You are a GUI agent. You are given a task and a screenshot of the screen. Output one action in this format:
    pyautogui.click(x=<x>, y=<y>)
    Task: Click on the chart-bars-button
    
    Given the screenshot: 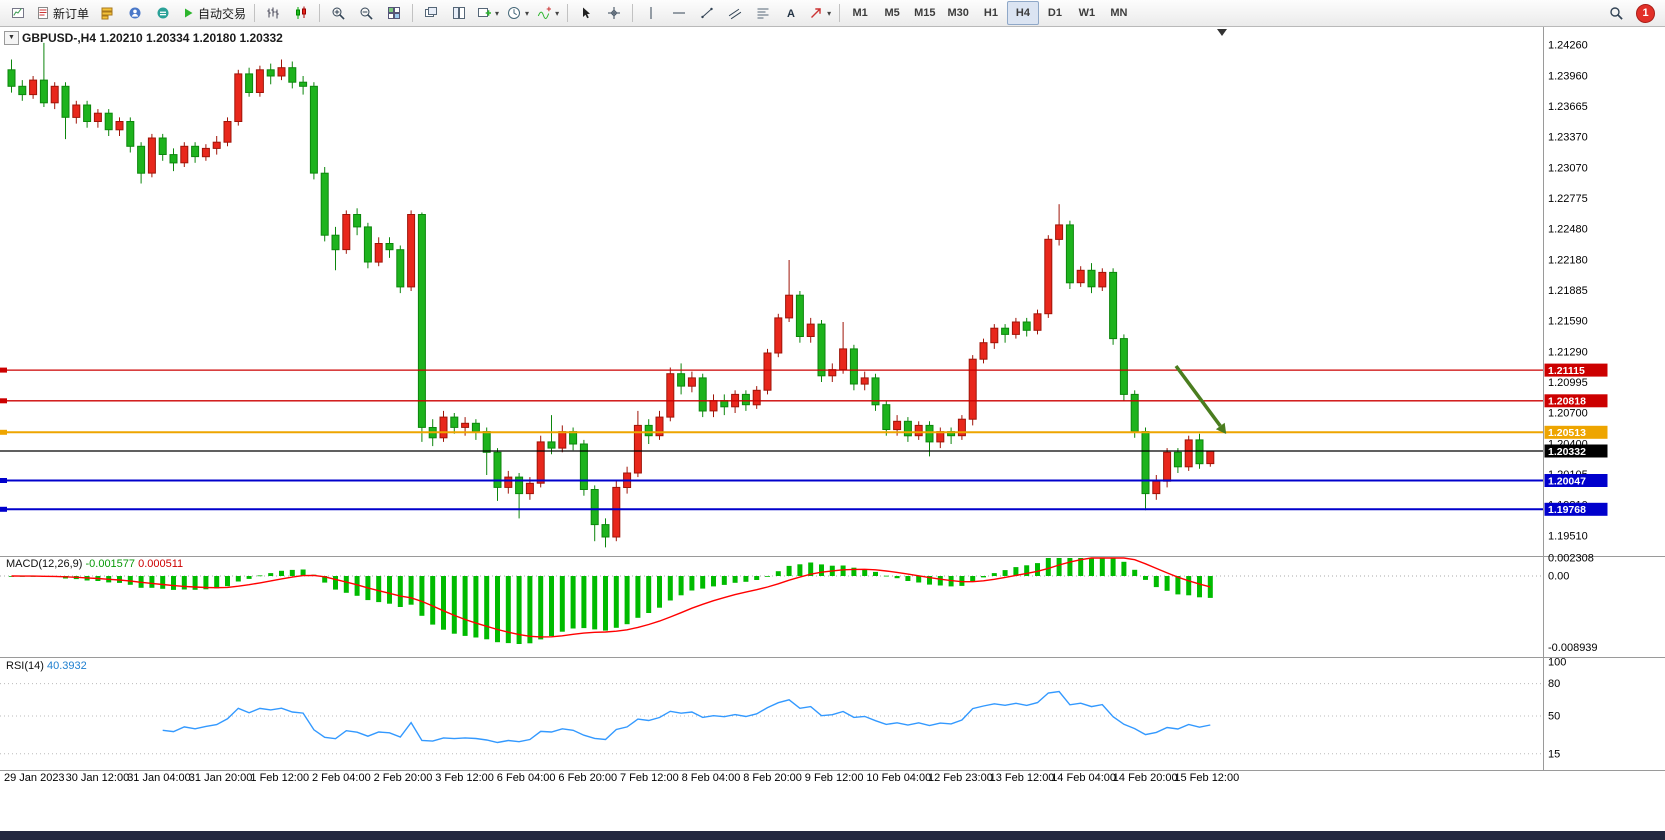 What is the action you would take?
    pyautogui.click(x=273, y=13)
    